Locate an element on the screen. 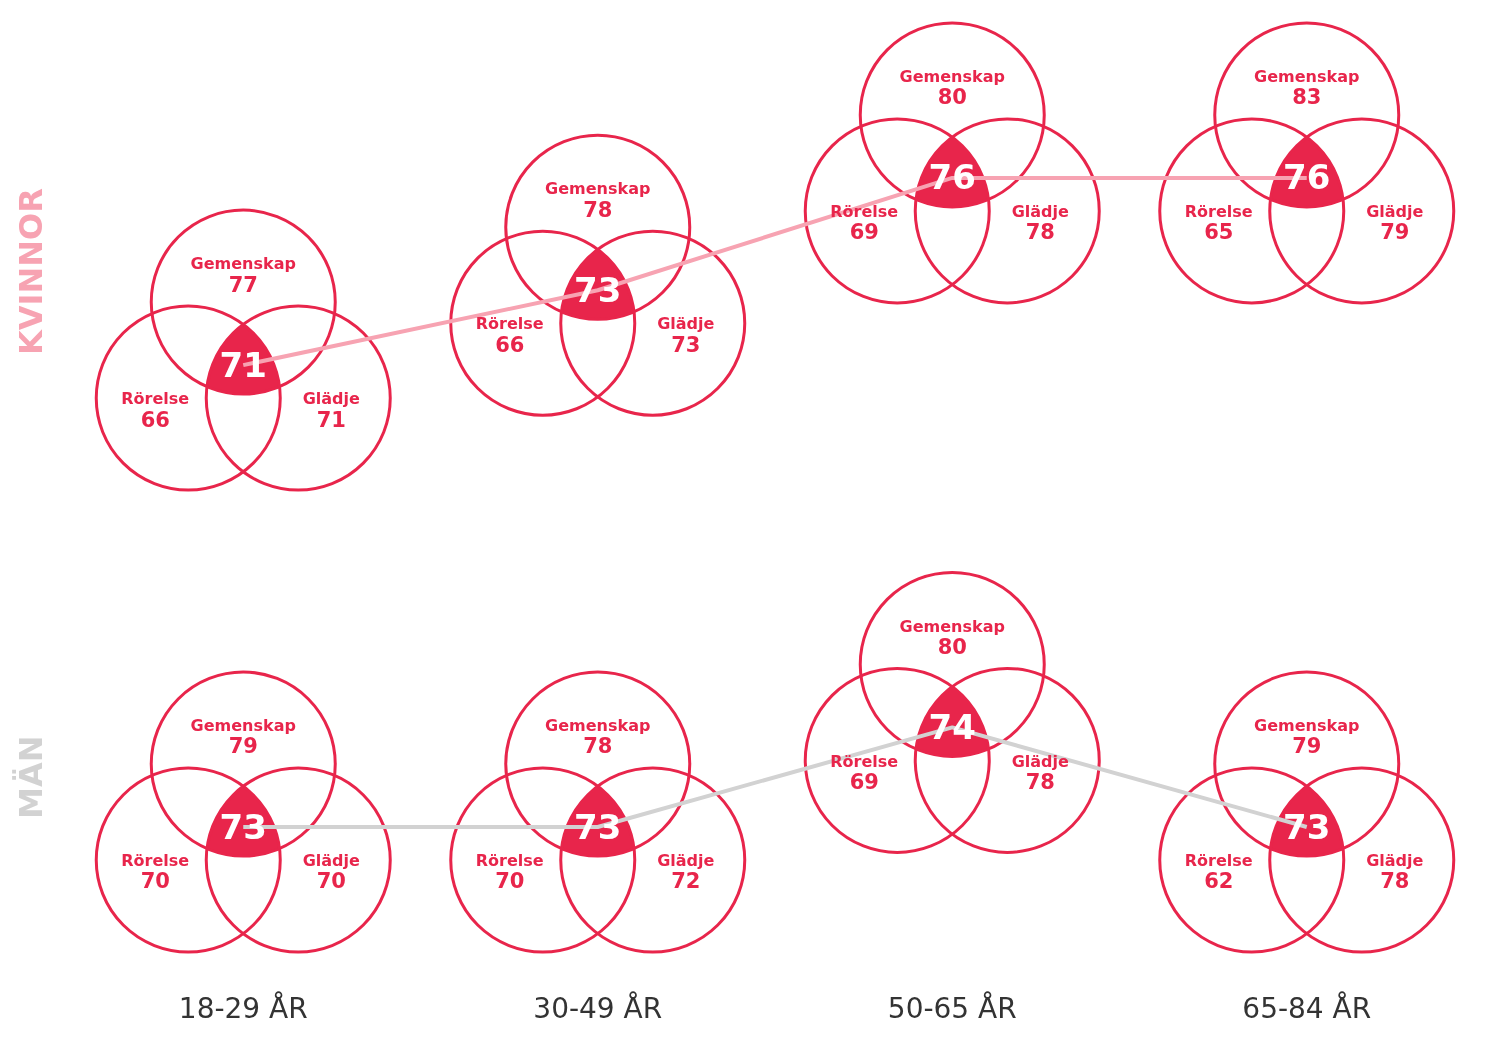 This screenshot has height=1048, width=1492. annotation: Gemenskap 77 is located at coordinates (243, 275).